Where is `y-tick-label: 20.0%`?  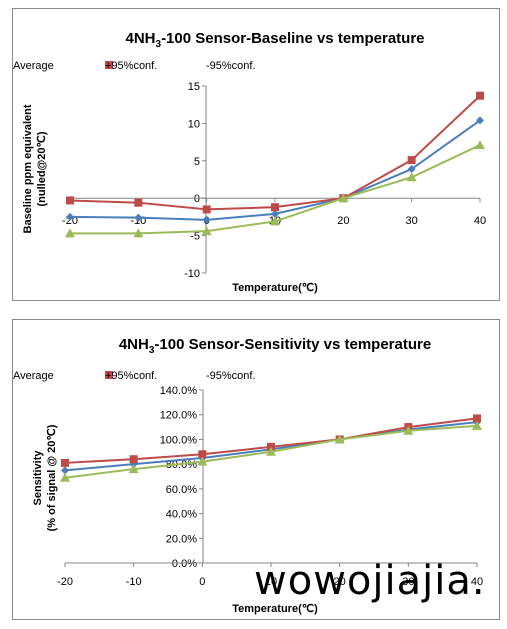
y-tick-label: 20.0% is located at coordinates (181, 539).